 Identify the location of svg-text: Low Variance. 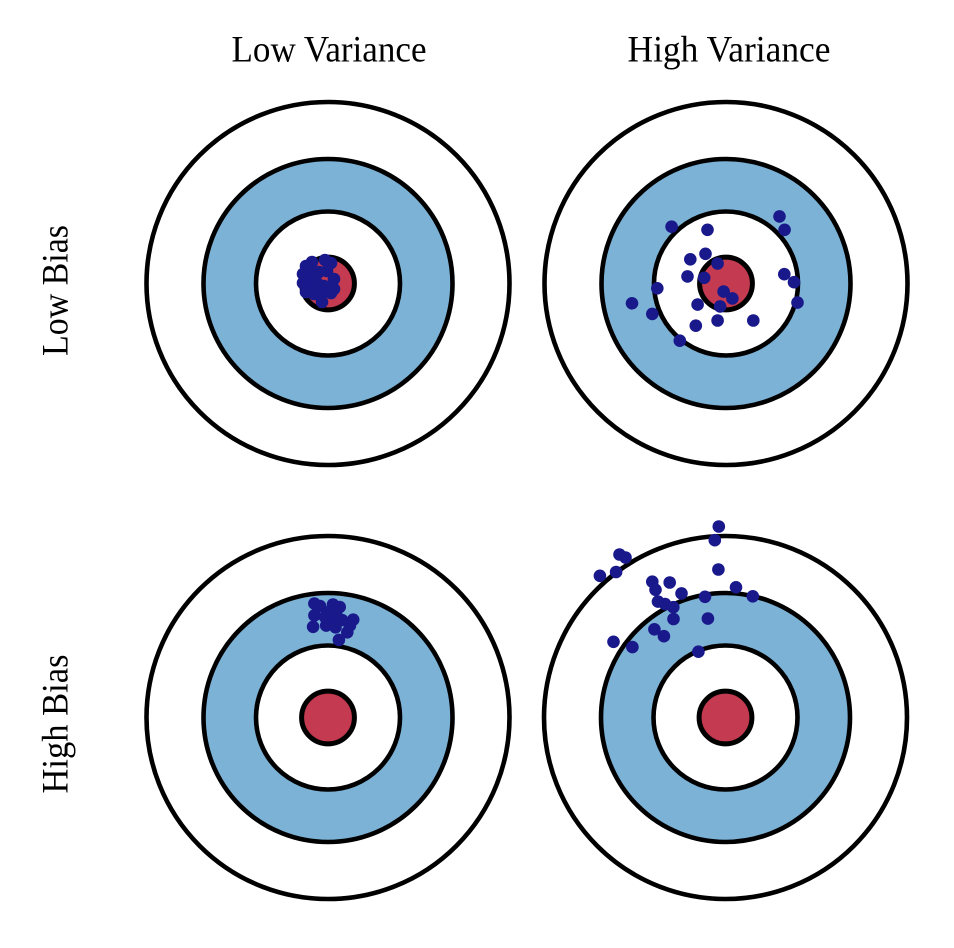
(329, 50).